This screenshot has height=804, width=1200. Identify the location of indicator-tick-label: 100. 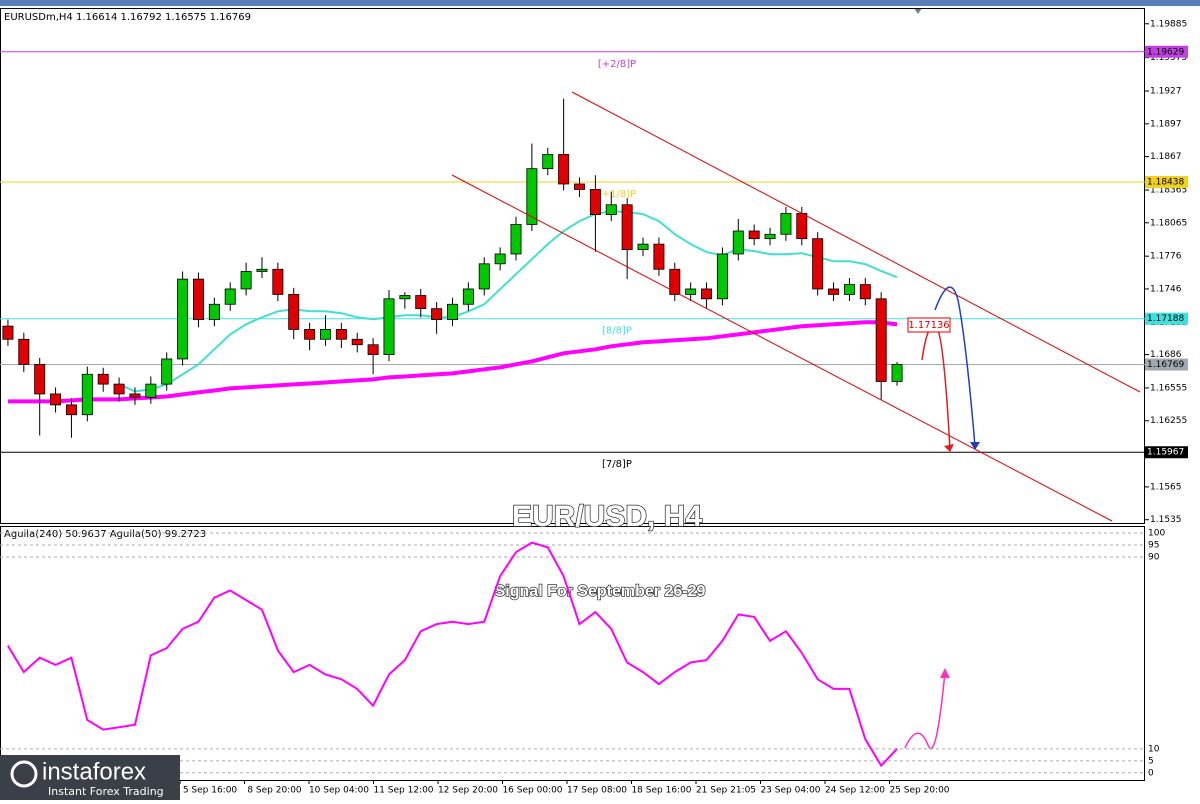
(1156, 533).